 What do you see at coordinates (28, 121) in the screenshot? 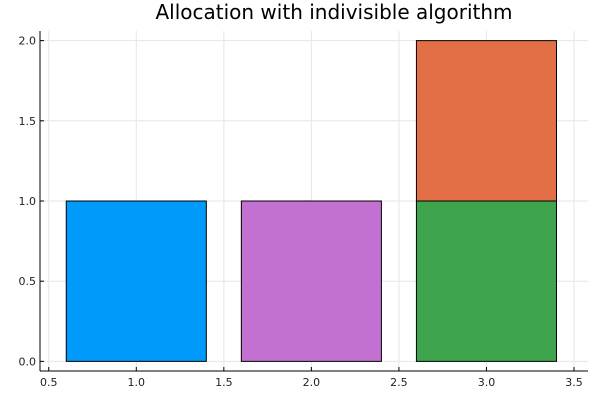
I see `y-tick-label: 1.5` at bounding box center [28, 121].